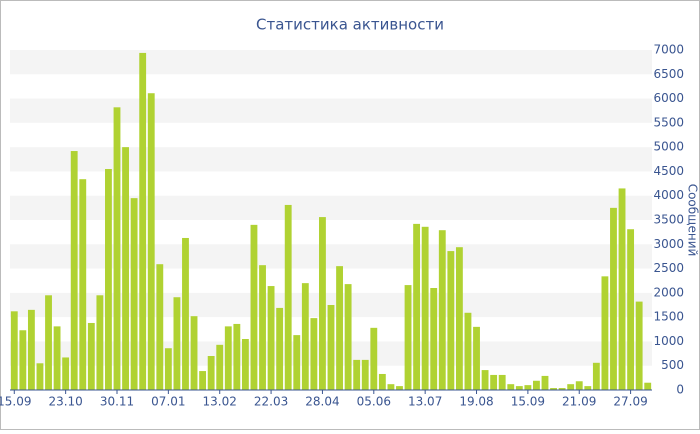  What do you see at coordinates (350, 25) in the screenshot?
I see `chart-title: Статистика активности` at bounding box center [350, 25].